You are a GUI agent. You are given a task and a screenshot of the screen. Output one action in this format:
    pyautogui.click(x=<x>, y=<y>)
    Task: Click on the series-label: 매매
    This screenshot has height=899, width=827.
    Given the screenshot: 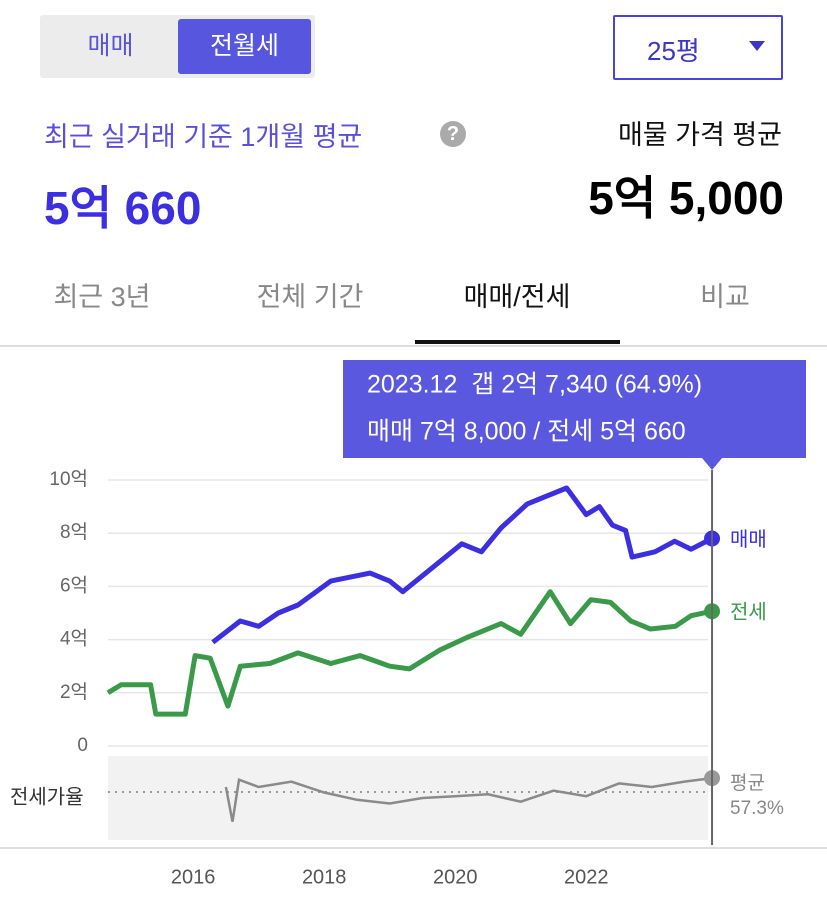 What is the action you would take?
    pyautogui.click(x=748, y=539)
    